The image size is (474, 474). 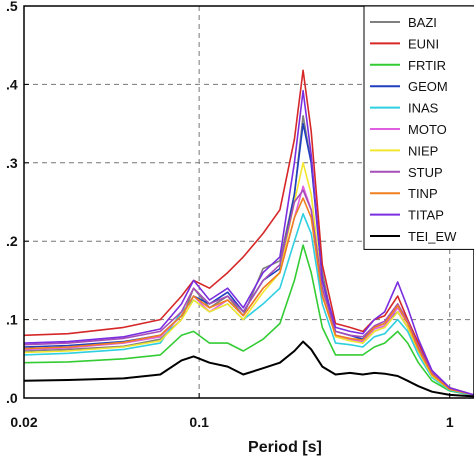 I want to click on legend-label: BAZI, so click(x=422, y=22).